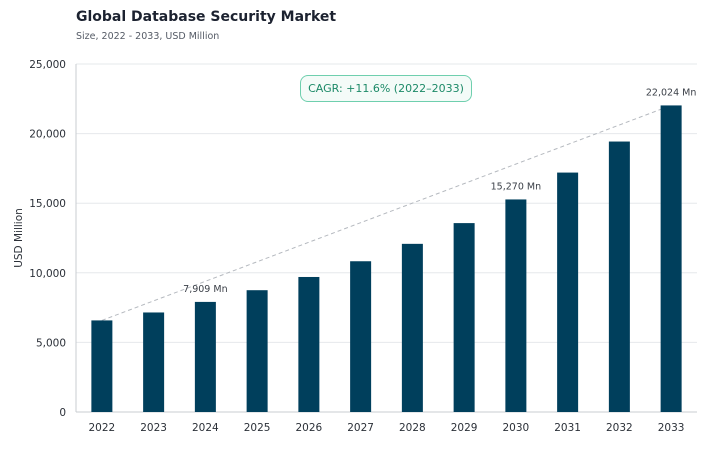 The height and width of the screenshot is (449, 719). I want to click on x-tick-label: 2025, so click(257, 428).